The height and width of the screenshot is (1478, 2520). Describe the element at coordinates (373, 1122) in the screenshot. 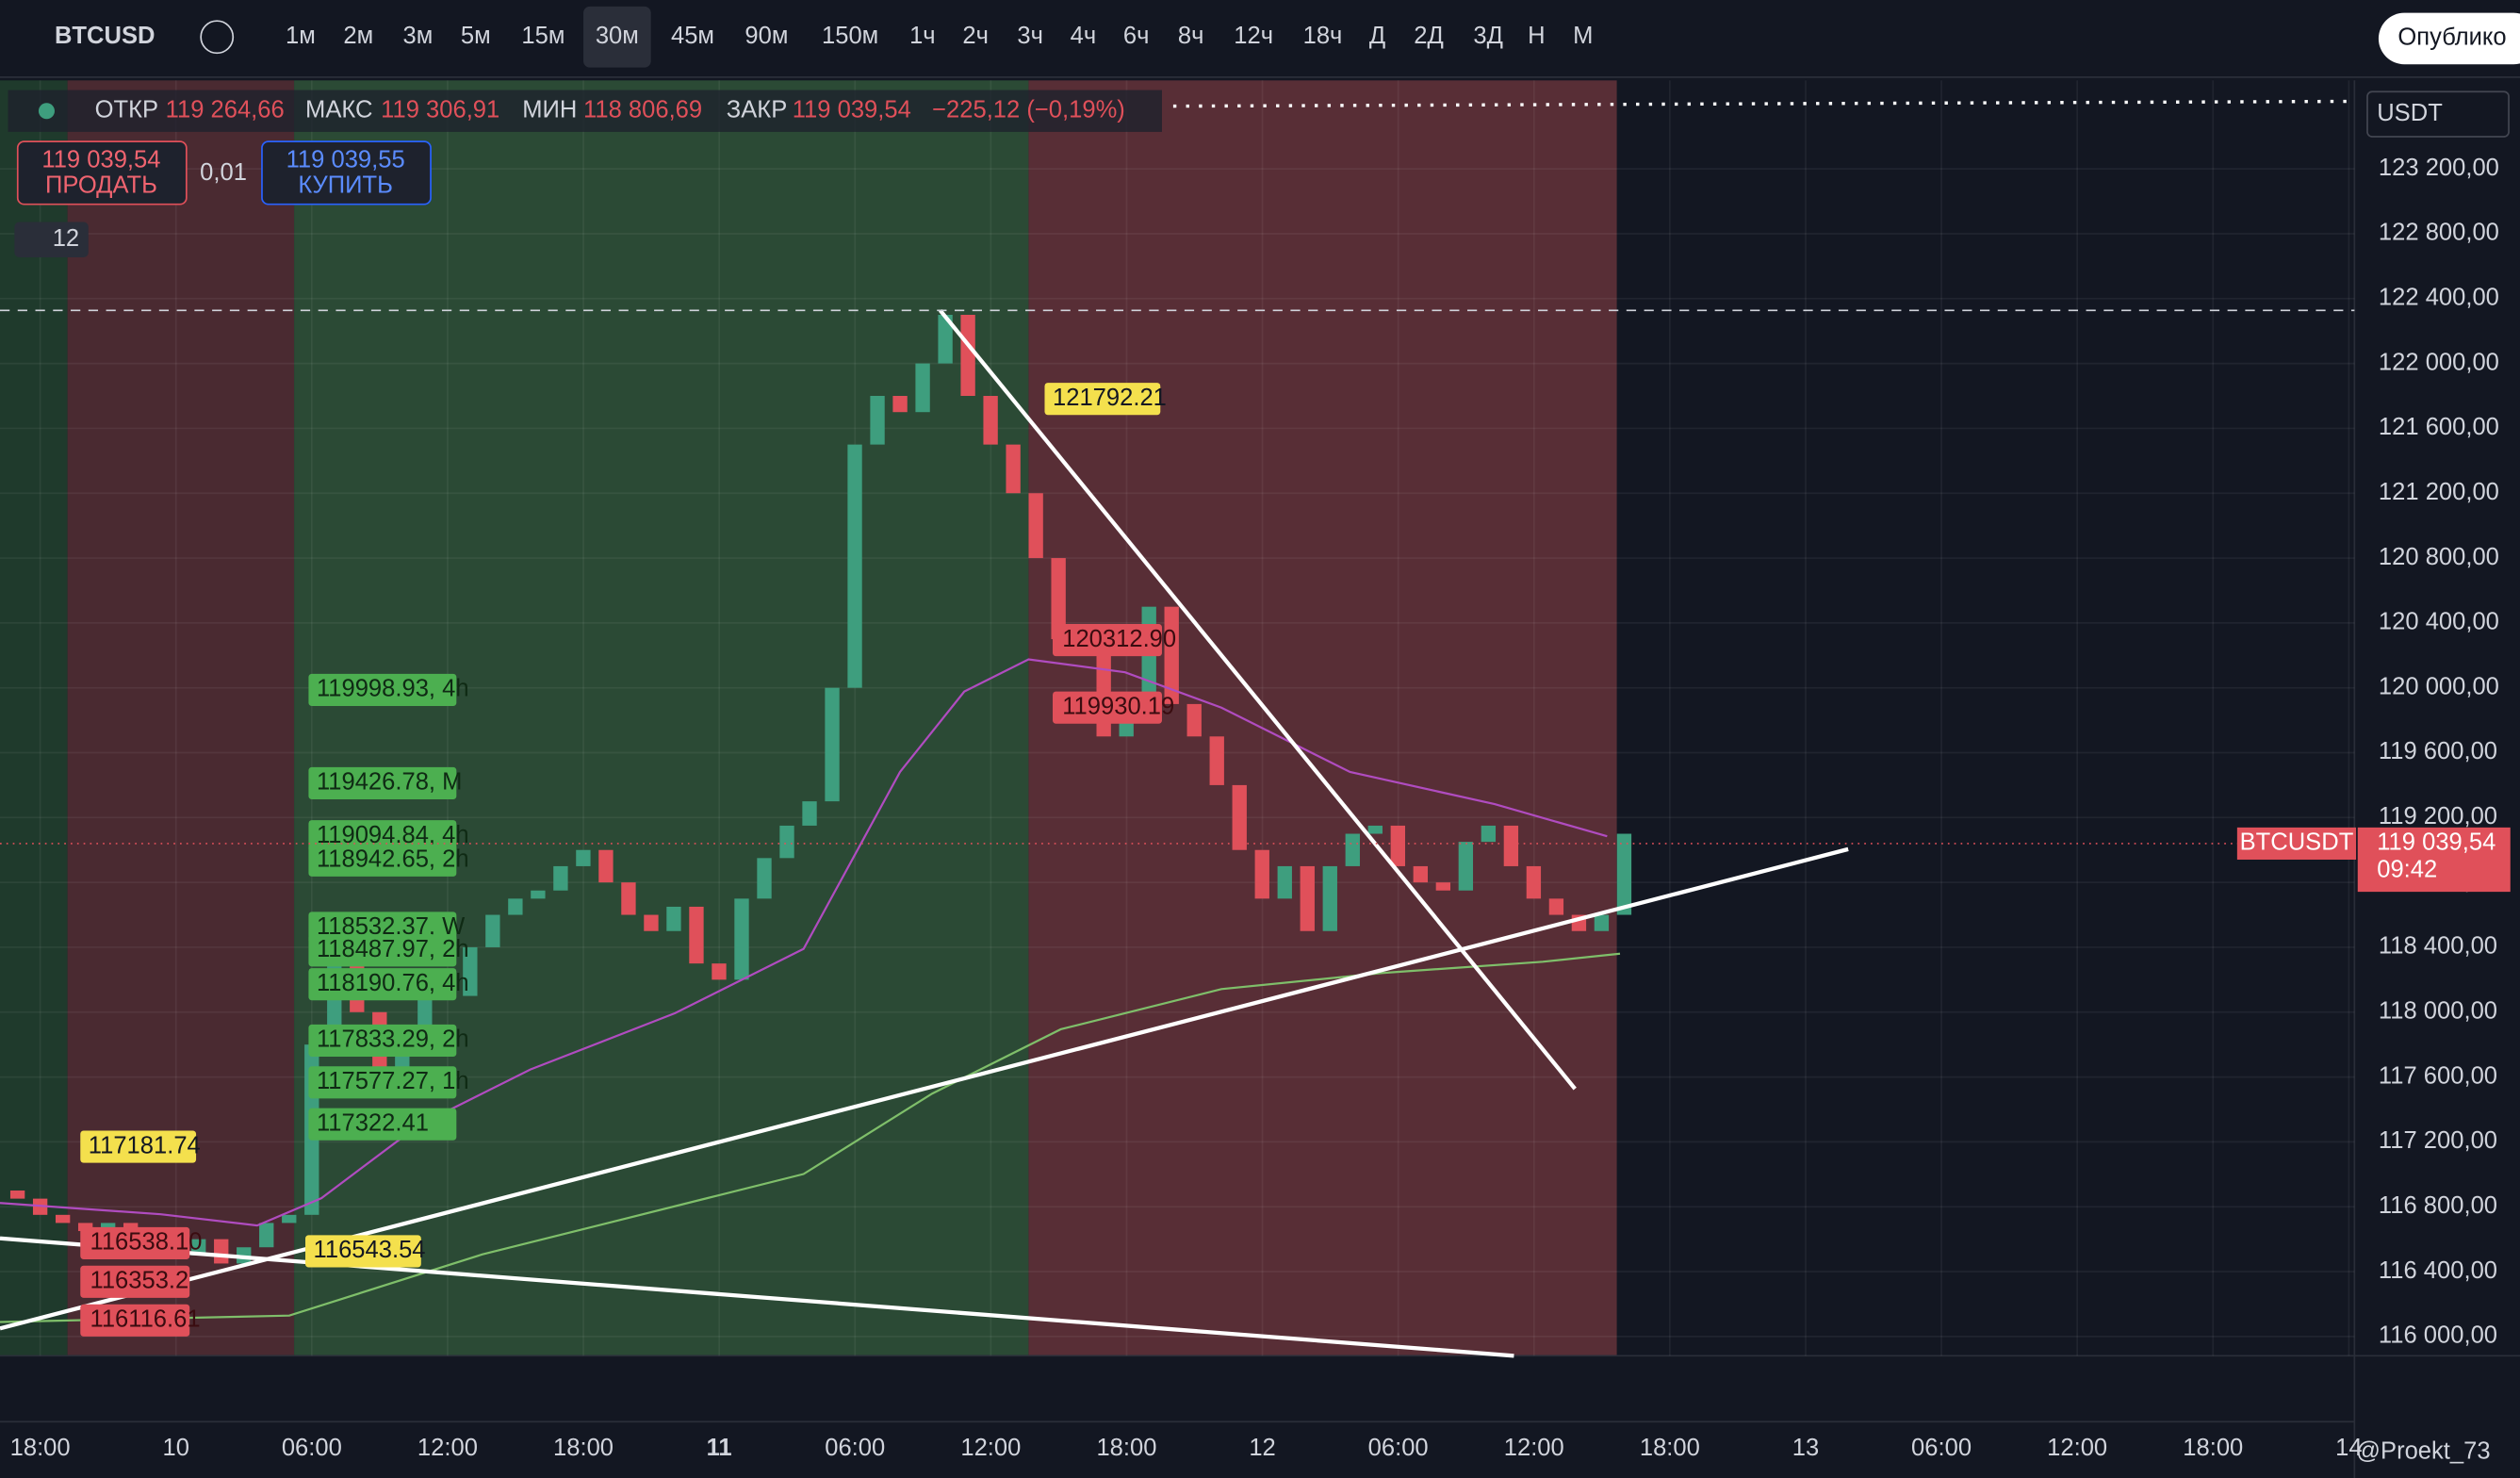

I see `green-label-text: 117322.41` at that location.